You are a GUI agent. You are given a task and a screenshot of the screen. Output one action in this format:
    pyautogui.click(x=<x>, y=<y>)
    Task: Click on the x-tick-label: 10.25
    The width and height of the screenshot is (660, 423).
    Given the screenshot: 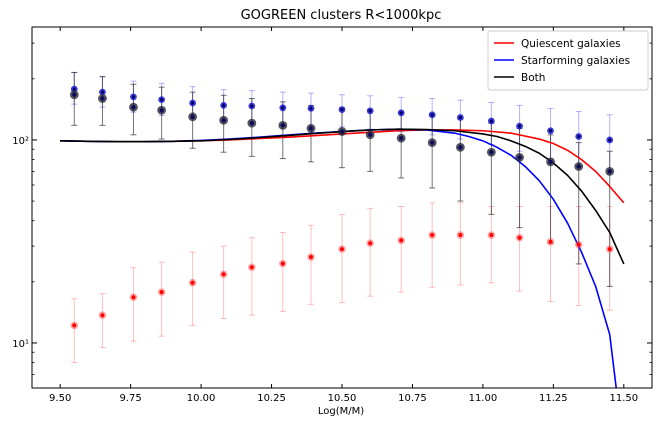 What is the action you would take?
    pyautogui.click(x=271, y=398)
    